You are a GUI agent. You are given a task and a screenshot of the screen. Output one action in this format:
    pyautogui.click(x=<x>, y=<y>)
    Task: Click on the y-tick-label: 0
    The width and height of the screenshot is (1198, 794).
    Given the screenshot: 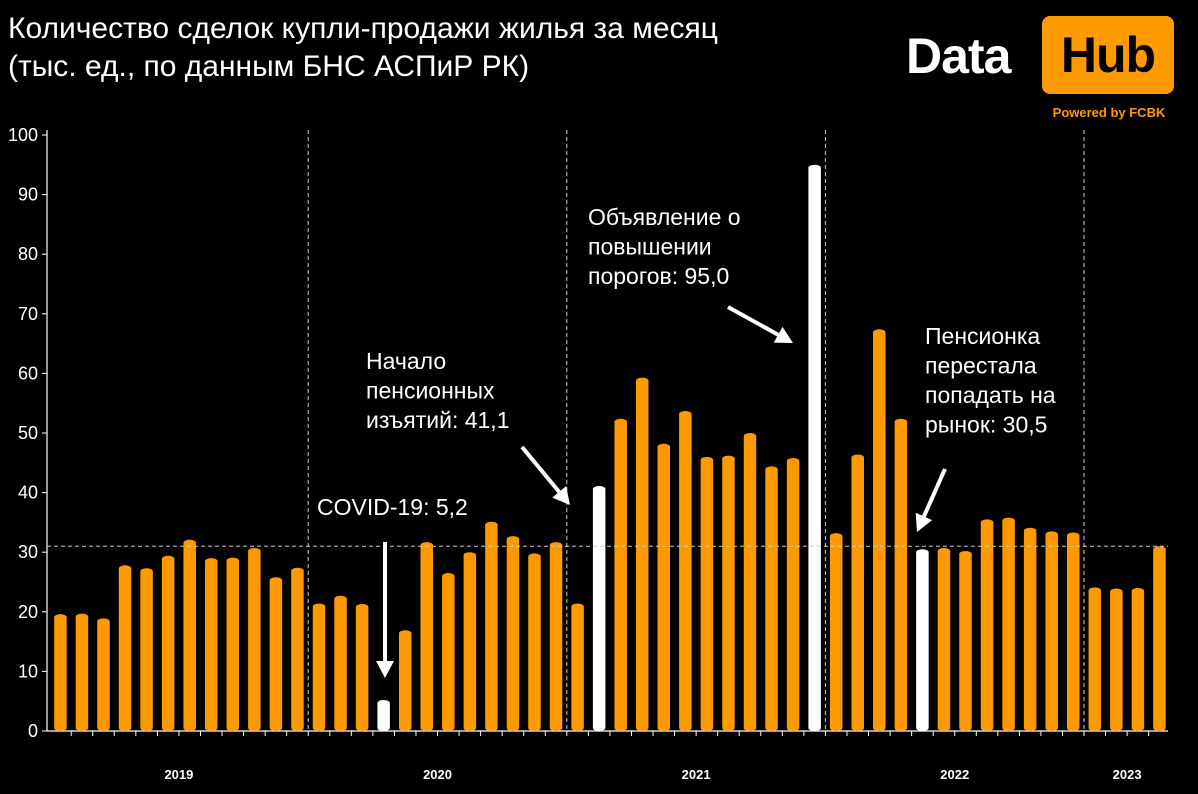 What is the action you would take?
    pyautogui.click(x=33, y=731)
    